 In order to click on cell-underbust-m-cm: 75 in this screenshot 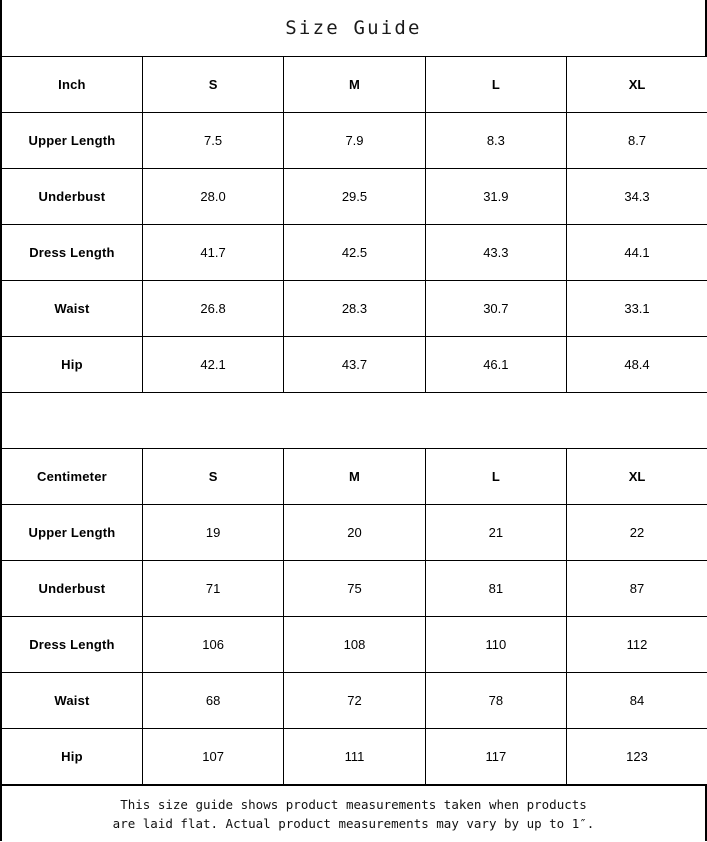, I will do `click(354, 588)`.